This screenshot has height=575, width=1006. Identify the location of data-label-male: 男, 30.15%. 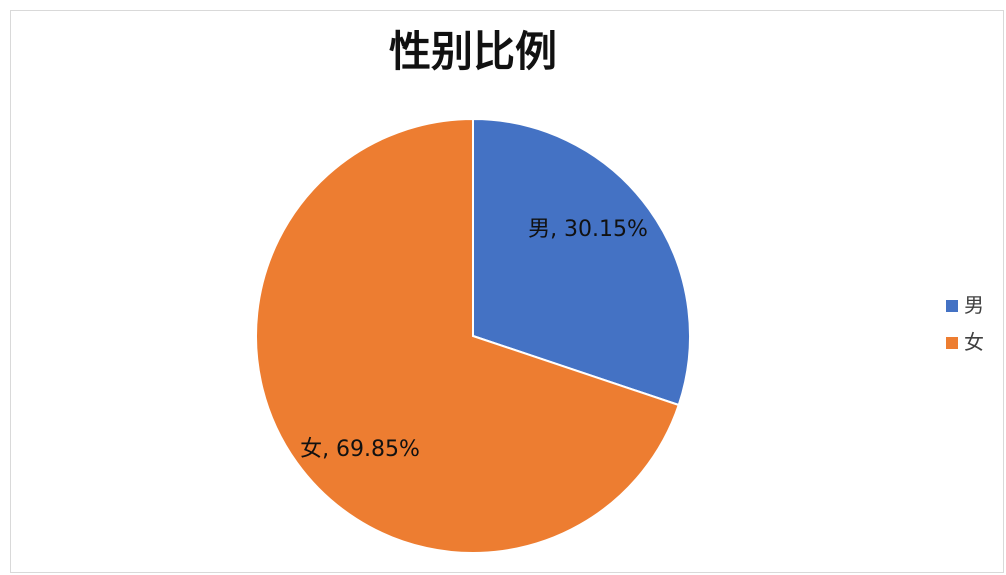
(588, 229).